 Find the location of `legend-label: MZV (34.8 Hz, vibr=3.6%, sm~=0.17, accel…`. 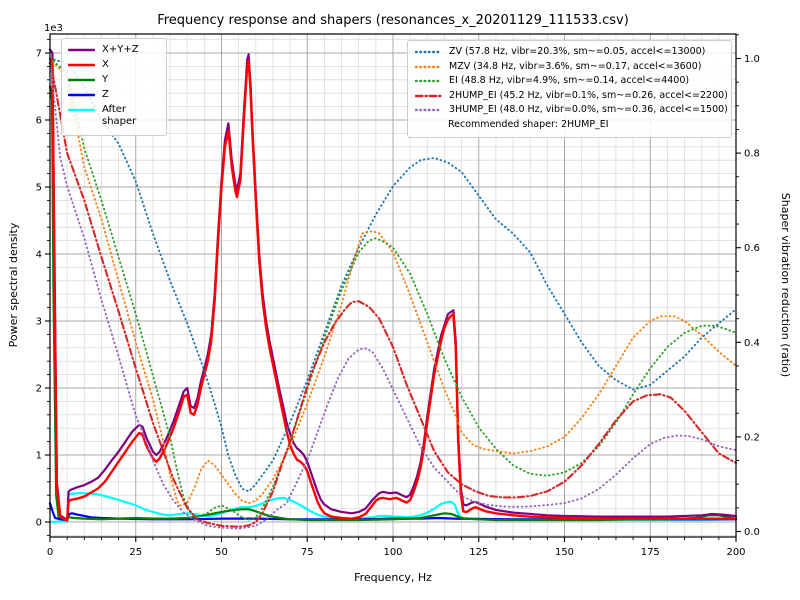

legend-label: MZV (34.8 Hz, vibr=3.6%, sm~=0.17, accel… is located at coordinates (575, 66).